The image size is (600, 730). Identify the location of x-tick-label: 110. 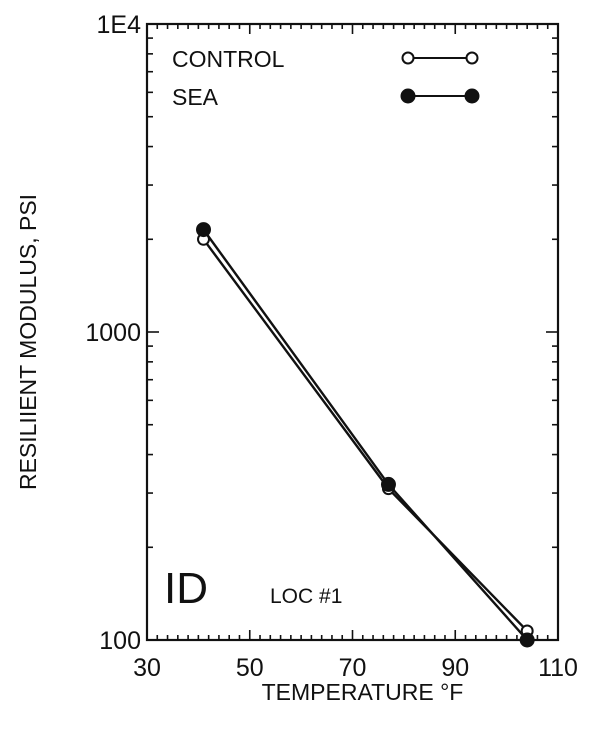
(558, 668).